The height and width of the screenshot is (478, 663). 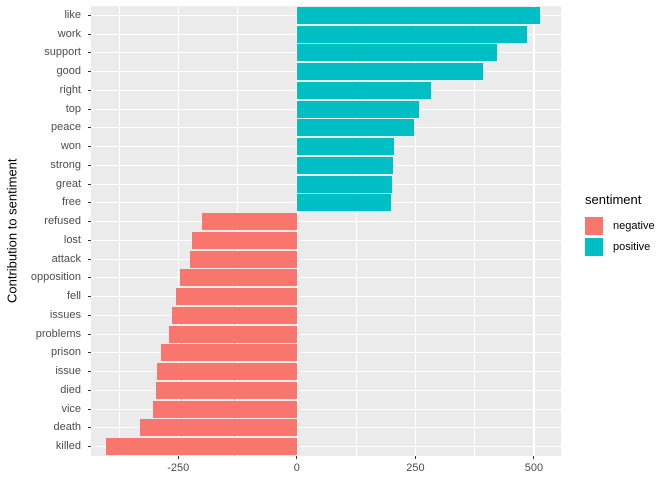 I want to click on bar-won, so click(x=345, y=147).